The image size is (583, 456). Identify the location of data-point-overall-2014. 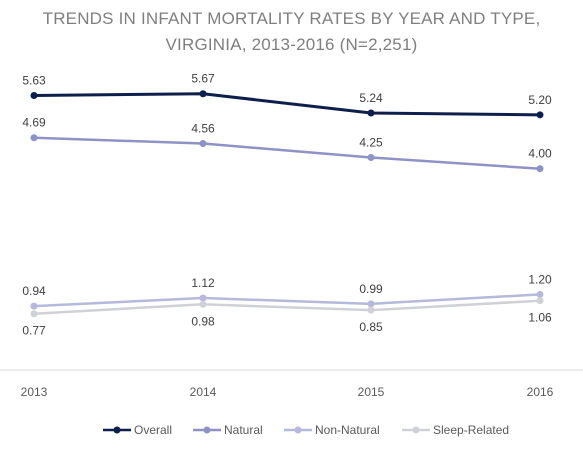
(203, 94).